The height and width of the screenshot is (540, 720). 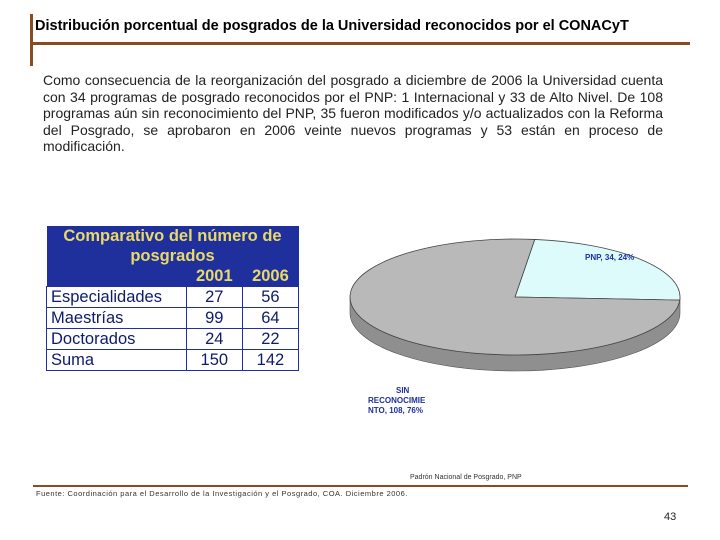 I want to click on header-empty-cell, so click(x=117, y=276).